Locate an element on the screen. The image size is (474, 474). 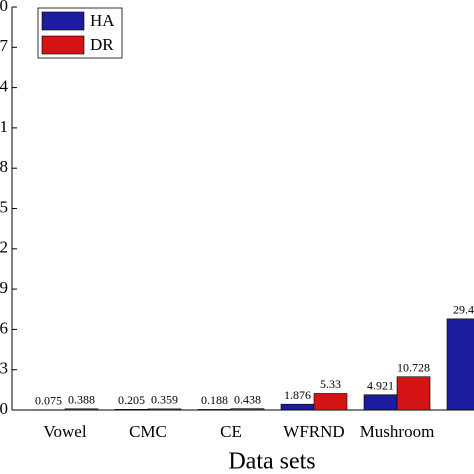
x-axis-title: Data sets is located at coordinates (271, 461).